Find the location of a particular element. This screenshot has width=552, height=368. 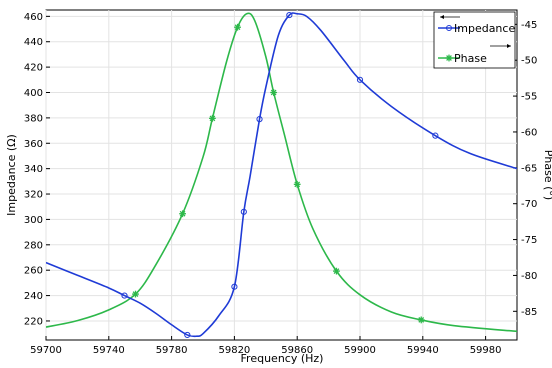

right-tick-label: -45 is located at coordinates (529, 25).